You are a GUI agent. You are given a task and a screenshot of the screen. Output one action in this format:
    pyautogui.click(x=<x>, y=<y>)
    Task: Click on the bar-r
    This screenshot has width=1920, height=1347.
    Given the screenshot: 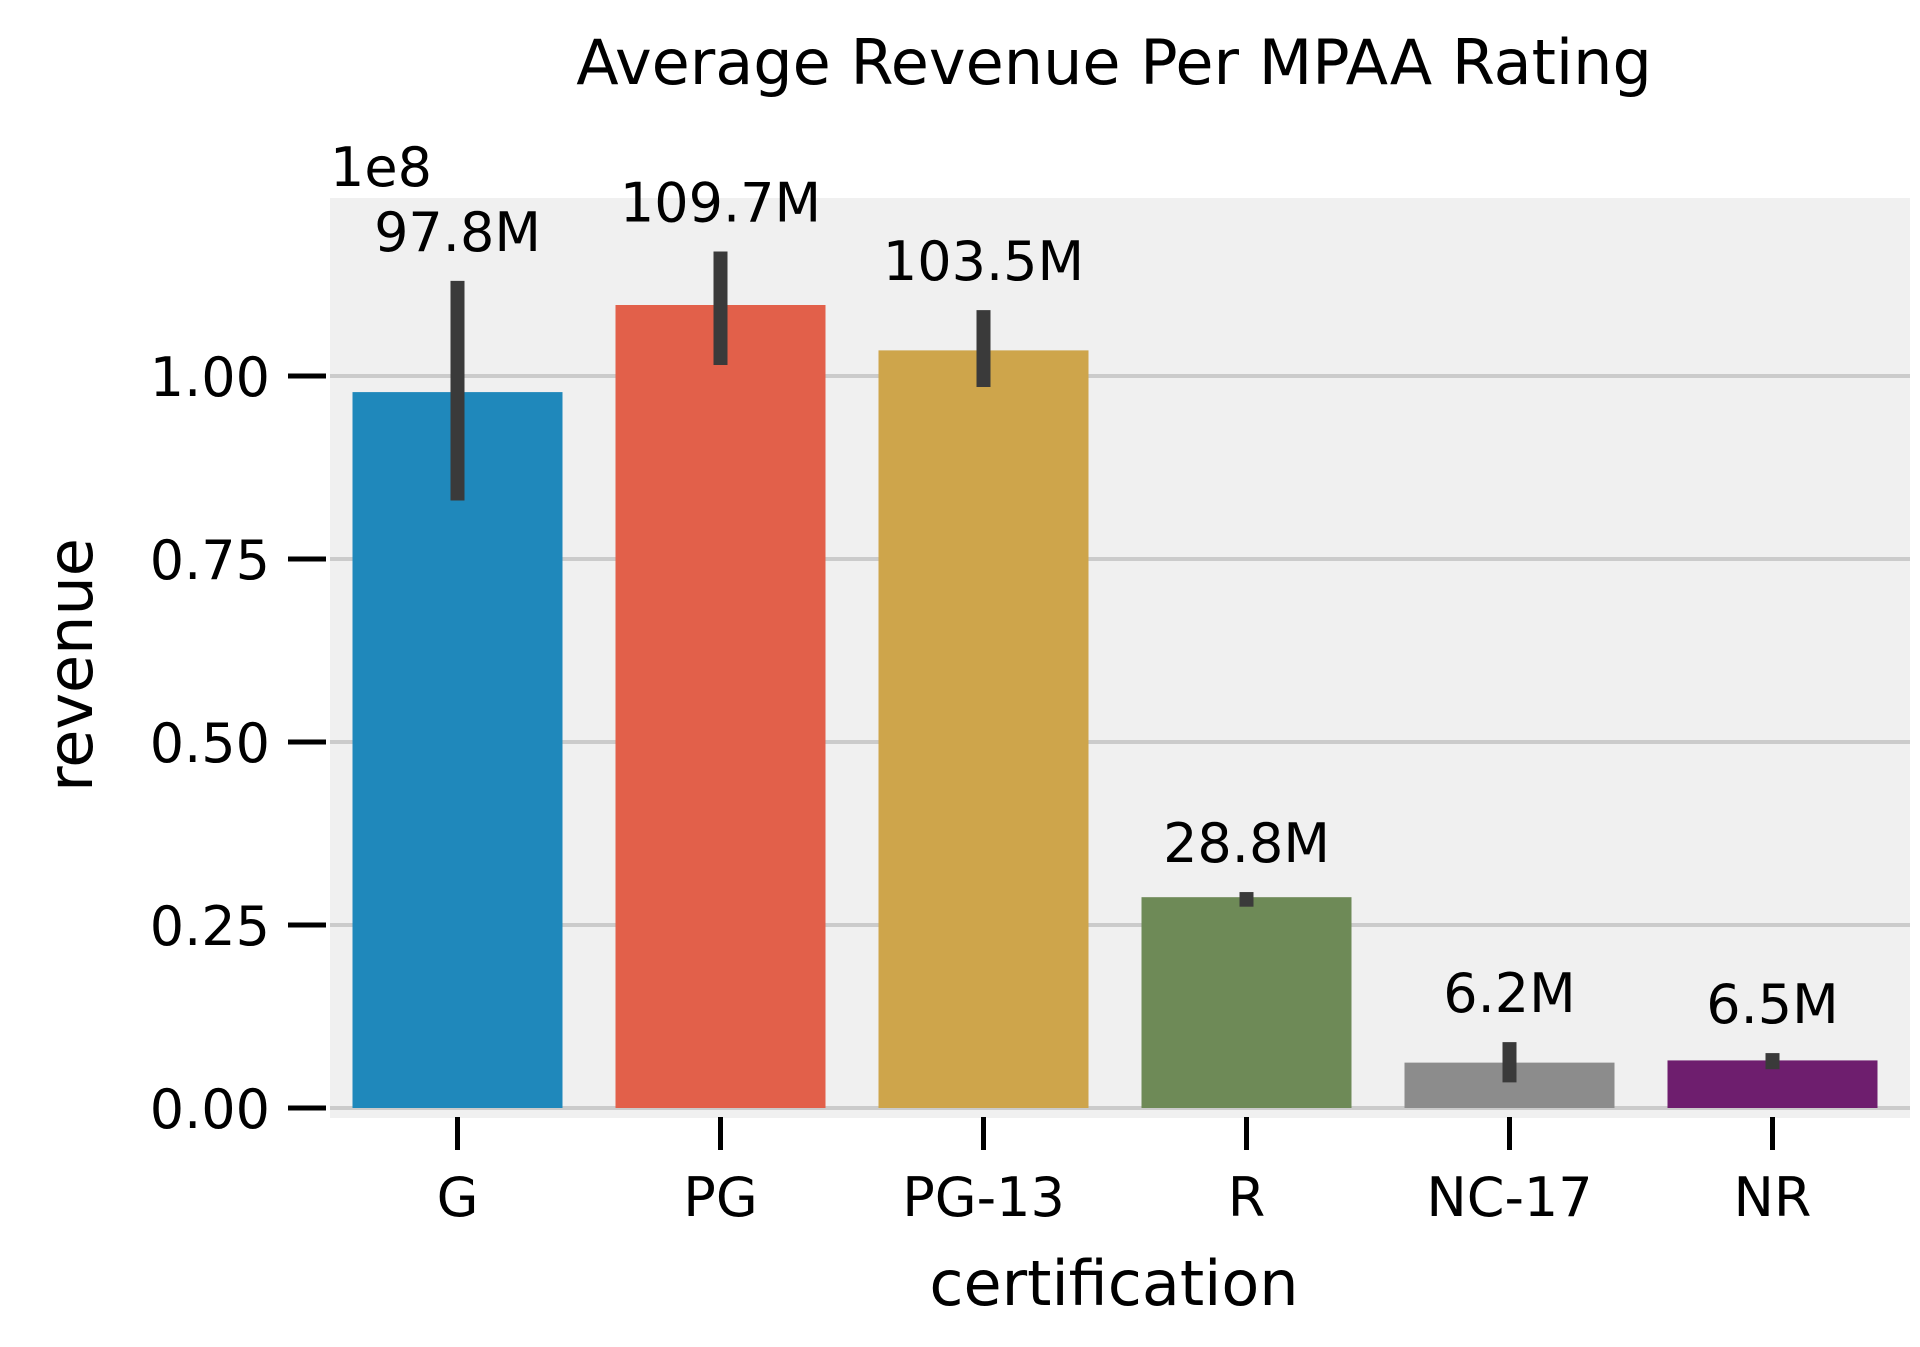 What is the action you would take?
    pyautogui.click(x=1246, y=1002)
    